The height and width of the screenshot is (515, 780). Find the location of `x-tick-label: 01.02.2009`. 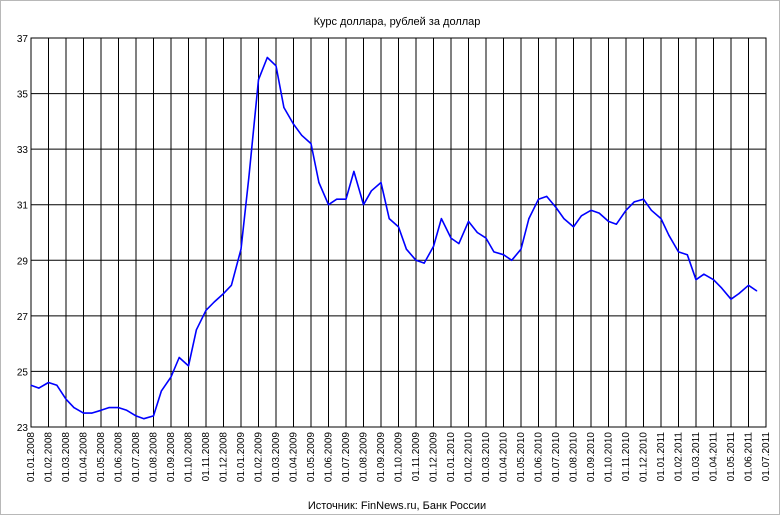

x-tick-label: 01.02.2009 is located at coordinates (259, 457).